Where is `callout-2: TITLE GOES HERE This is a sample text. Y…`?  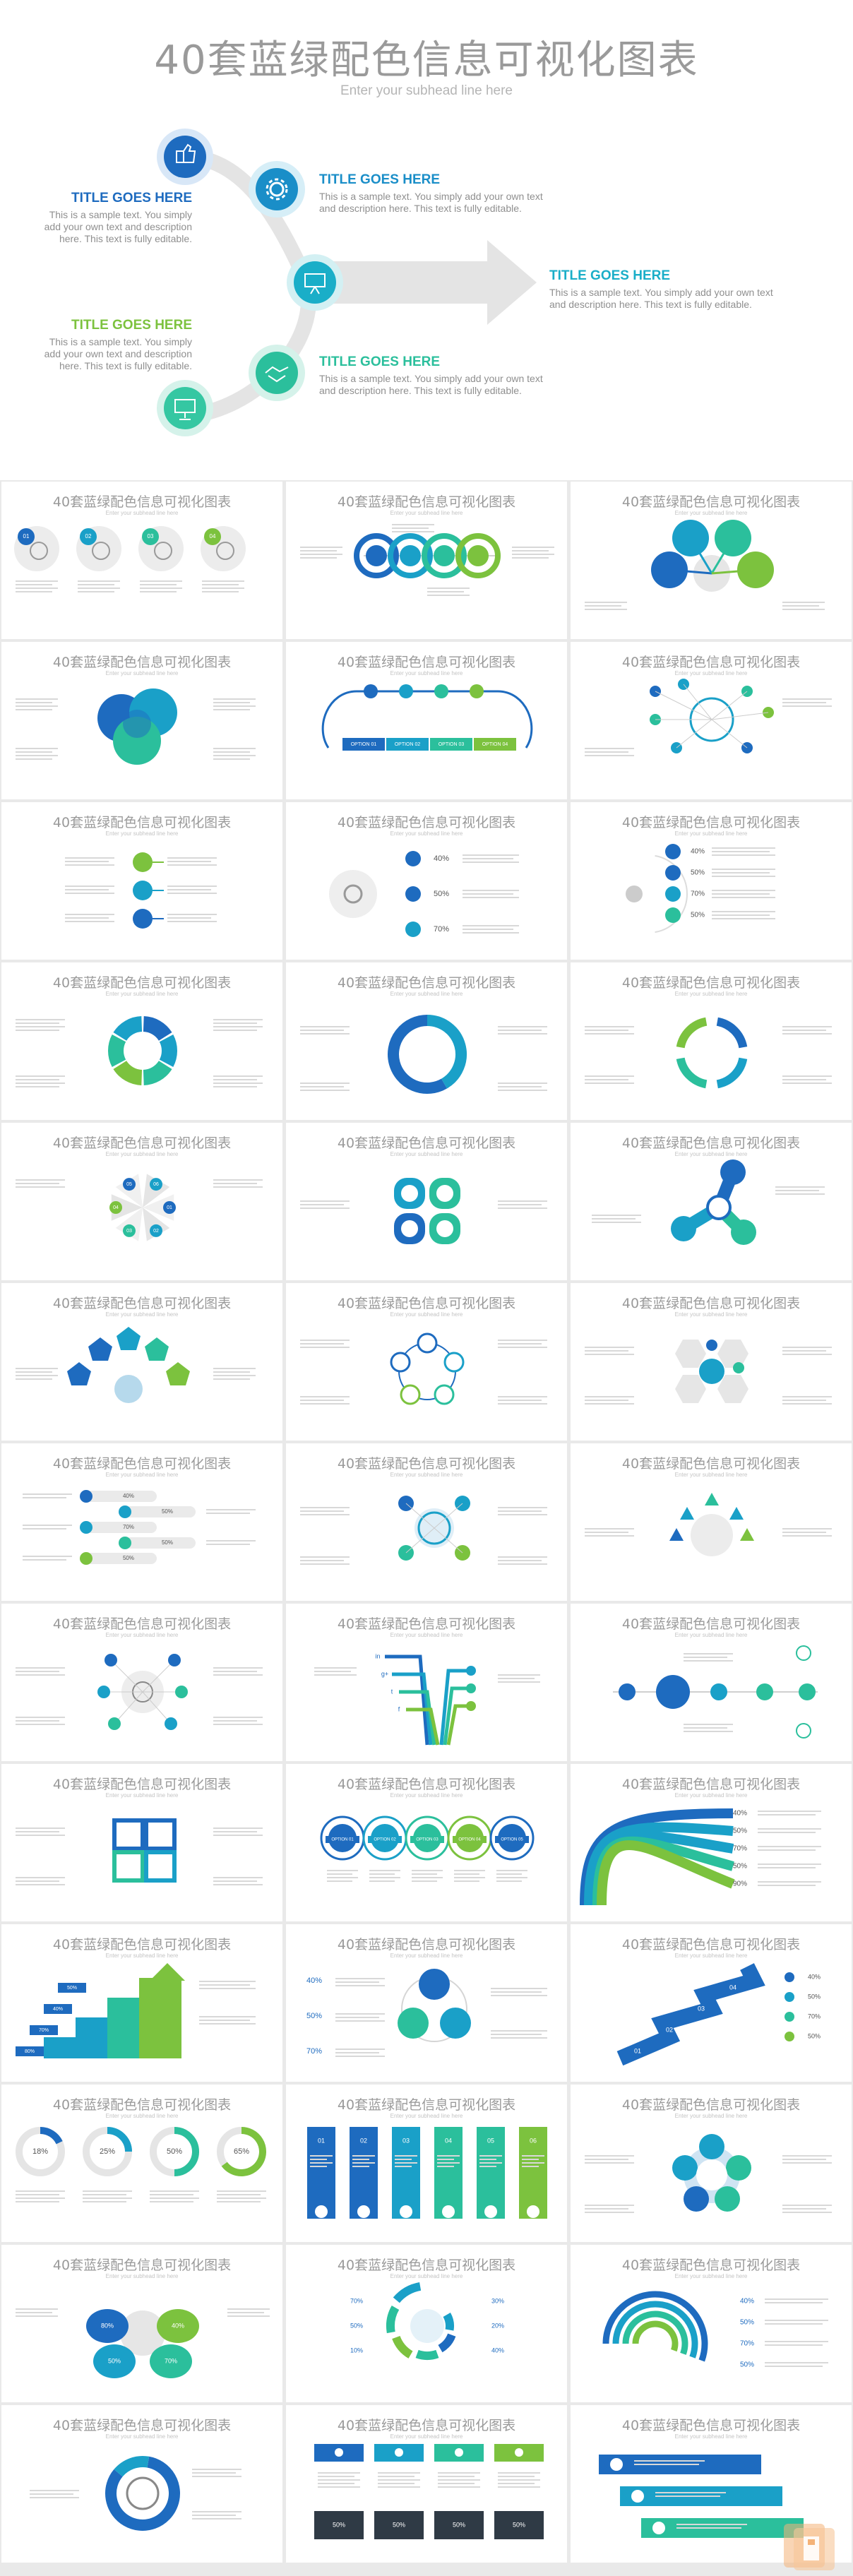
callout-2: TITLE GOES HERE This is a sample text. Y… is located at coordinates (435, 193).